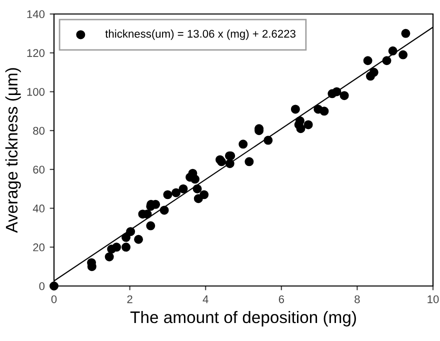 The image size is (440, 341). Describe the element at coordinates (243, 318) in the screenshot. I see `x-axis-title: The amount of deposition (mg)` at that location.